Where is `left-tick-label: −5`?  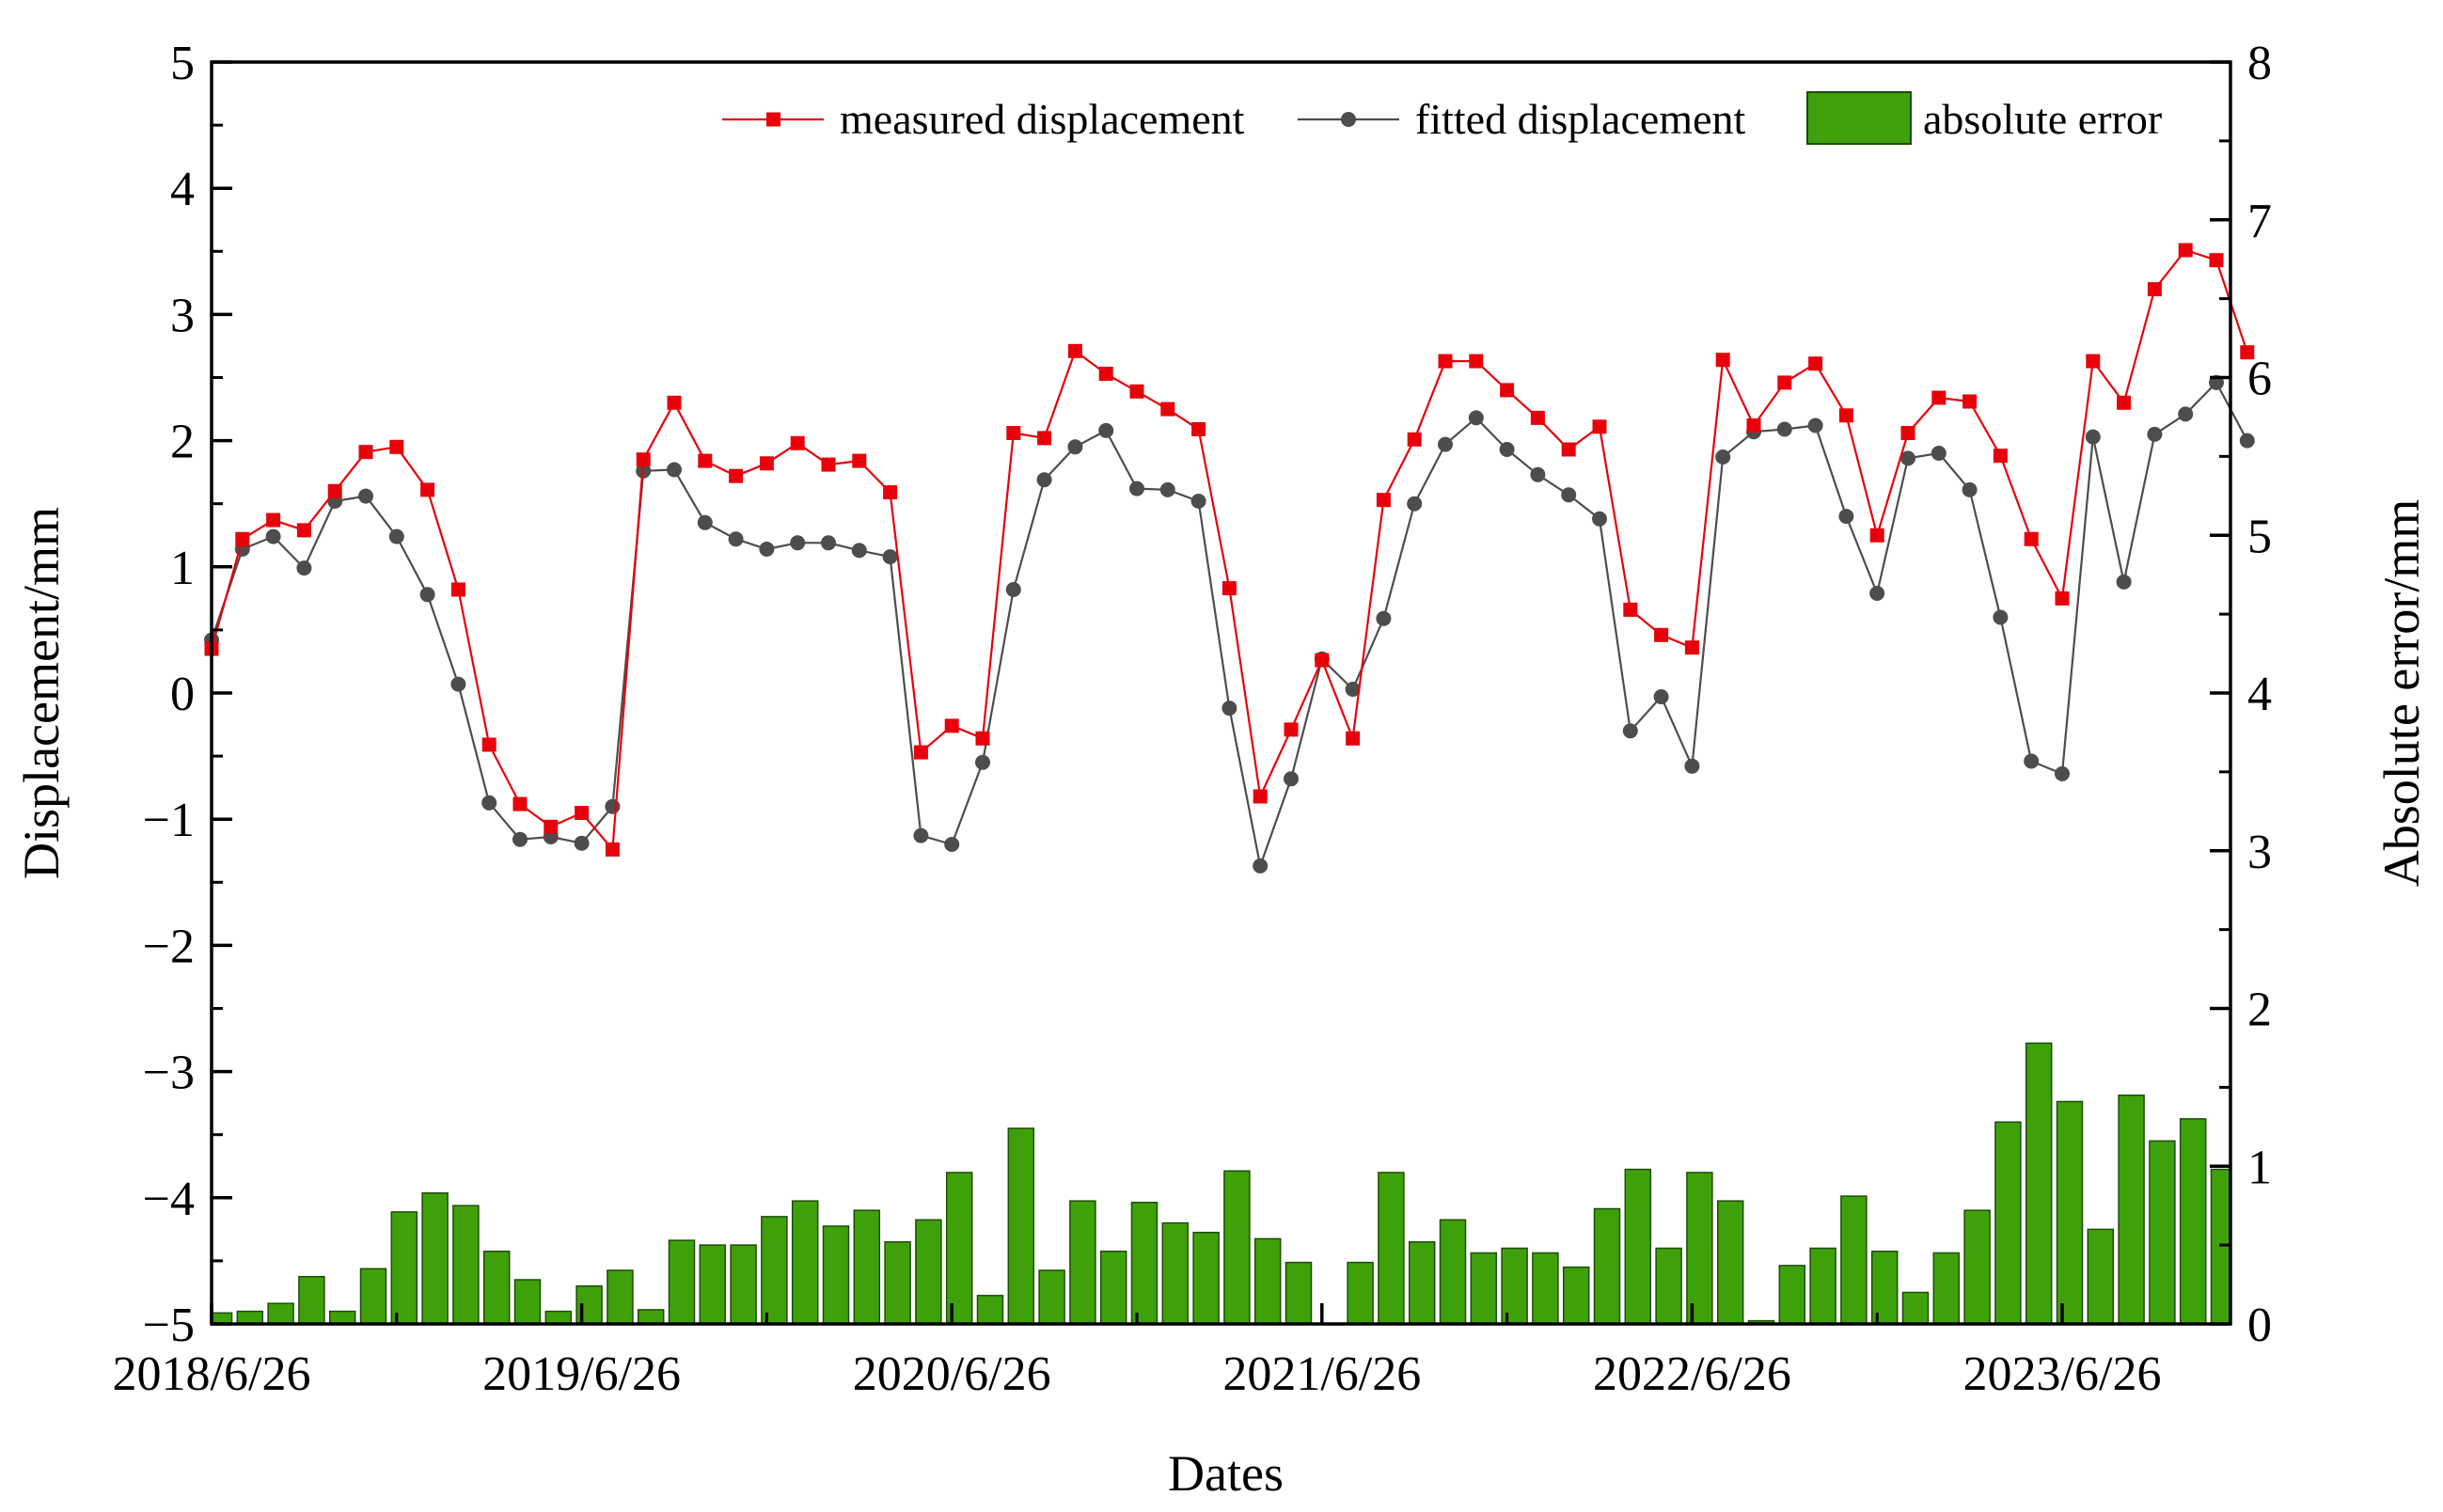
left-tick-label: −5 is located at coordinates (169, 1325).